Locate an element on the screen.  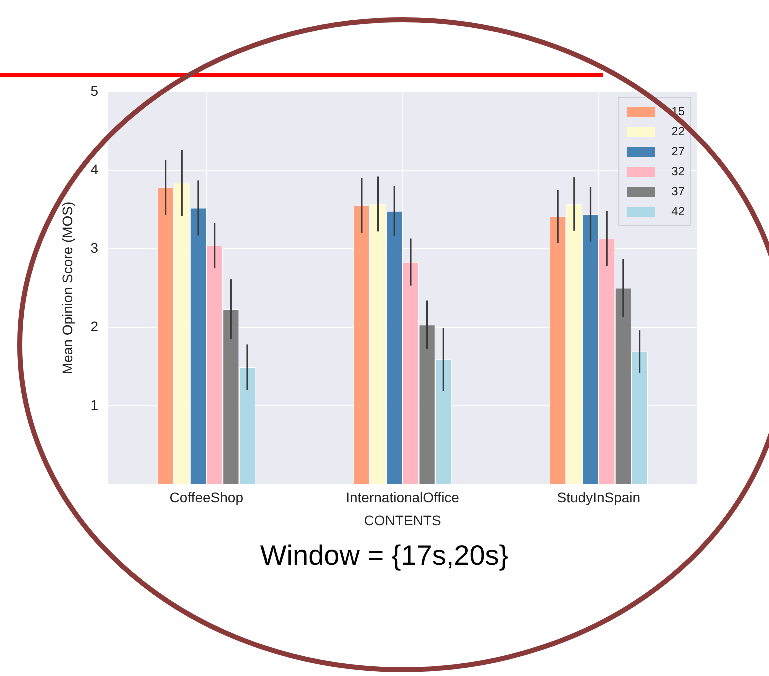
legend-label: 32 is located at coordinates (679, 171).